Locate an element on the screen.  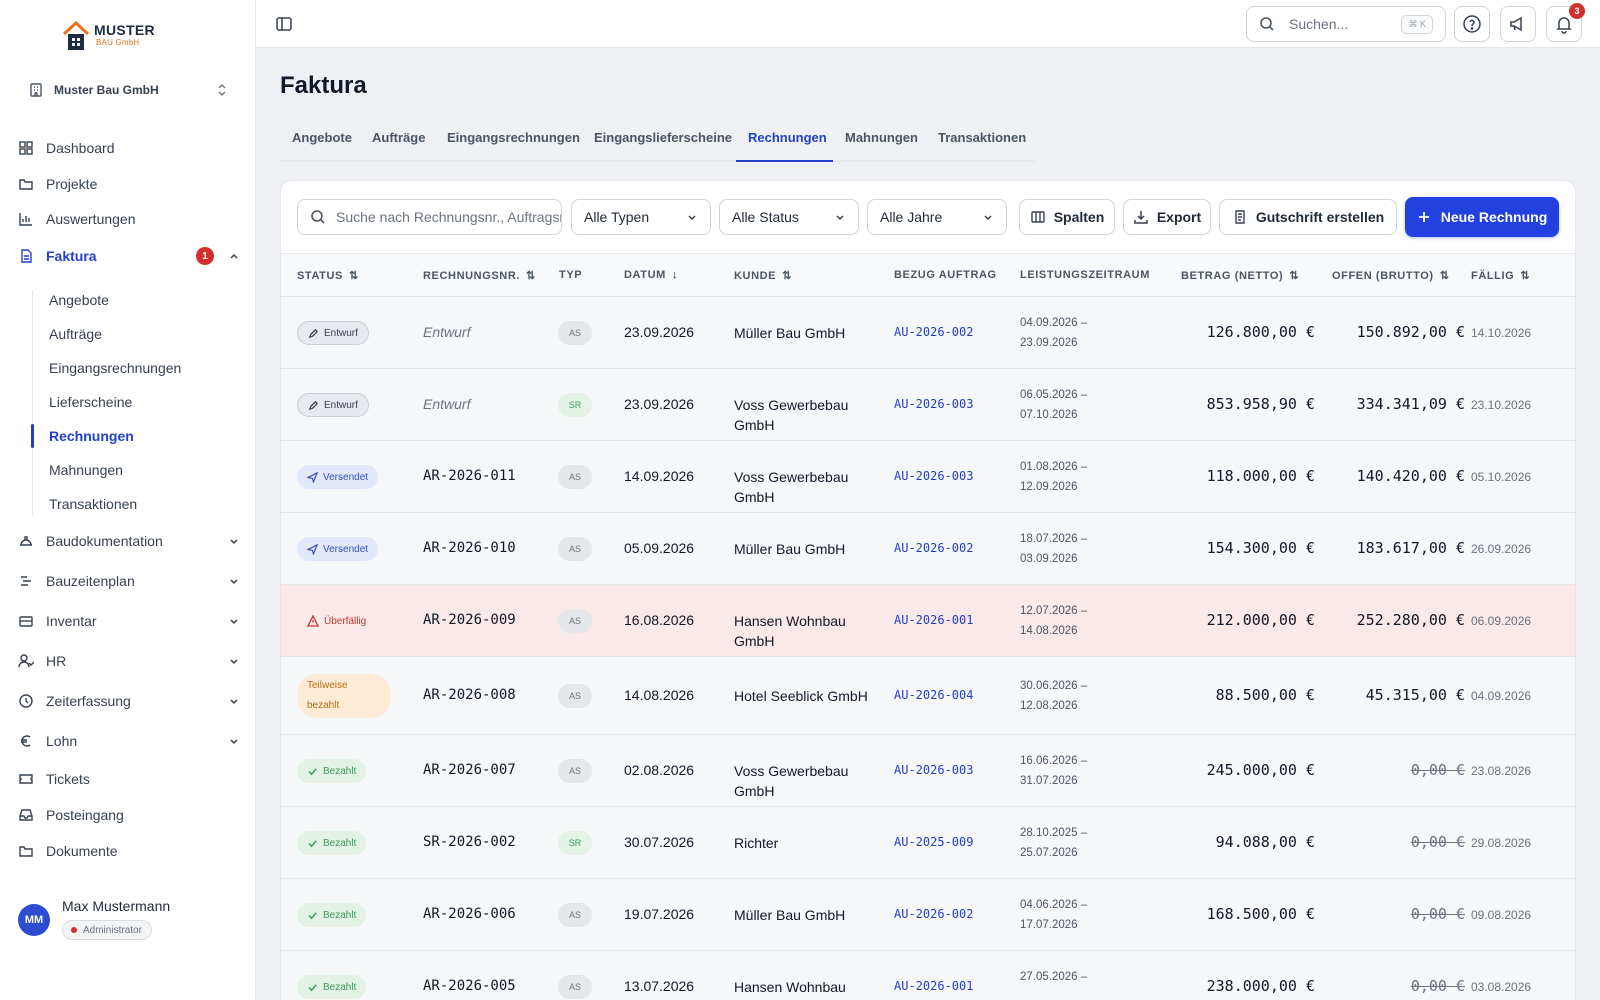
invoice-number: AR-2026-007 is located at coordinates (469, 770).